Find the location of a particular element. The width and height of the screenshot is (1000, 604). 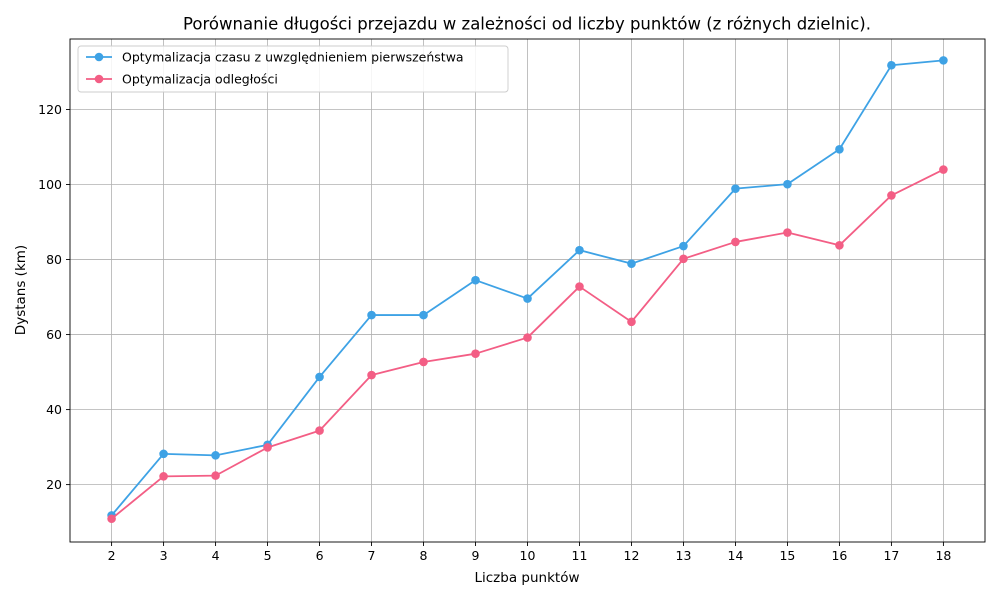

y-tick-label: 60 is located at coordinates (54, 334).